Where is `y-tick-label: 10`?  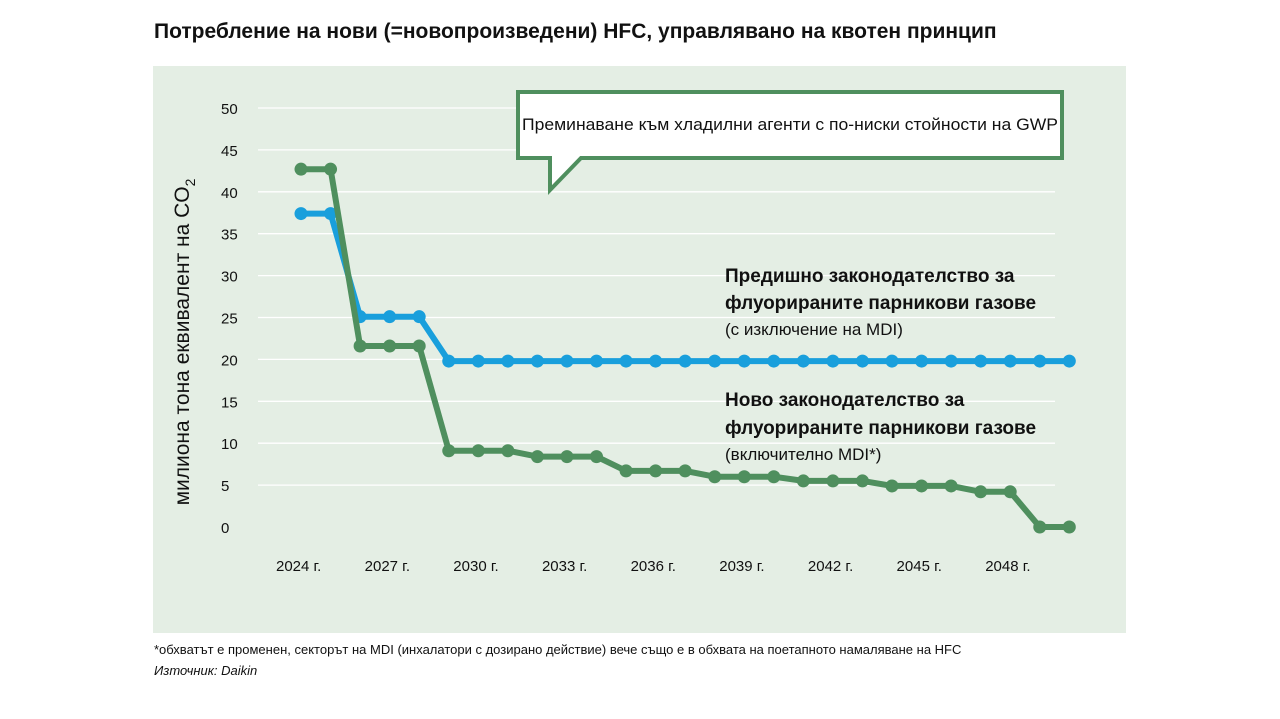
y-tick-label: 10 is located at coordinates (229, 444).